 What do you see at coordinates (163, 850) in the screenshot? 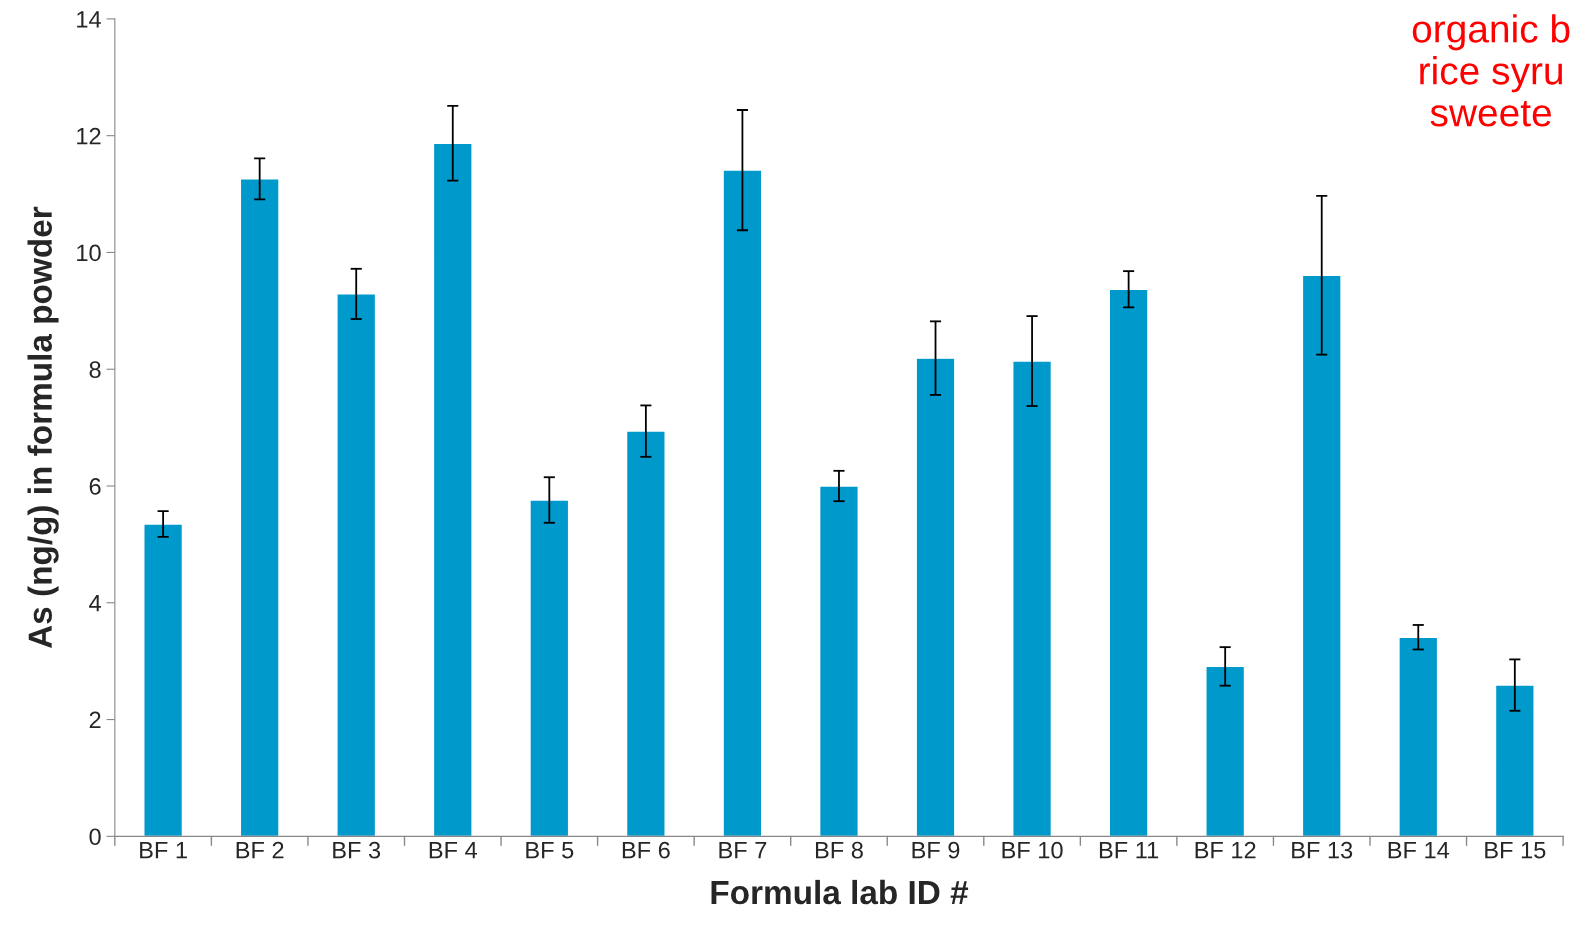
I see `x-tick-label: BF 1` at bounding box center [163, 850].